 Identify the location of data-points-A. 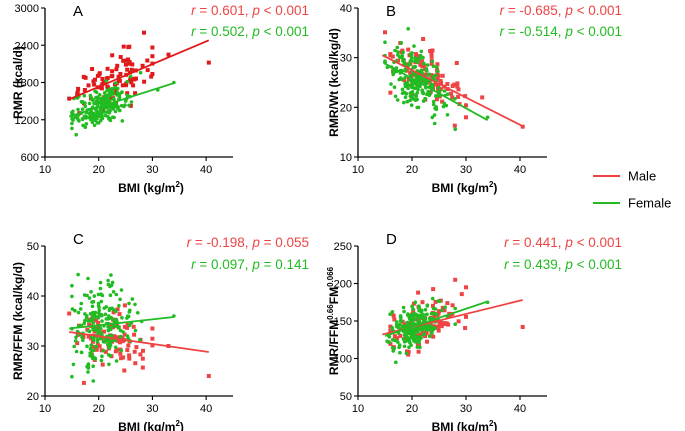
(139, 83).